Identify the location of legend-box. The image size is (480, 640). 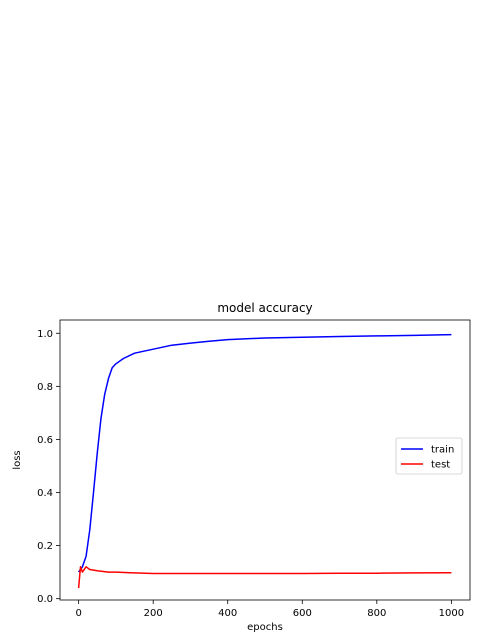
(429, 456).